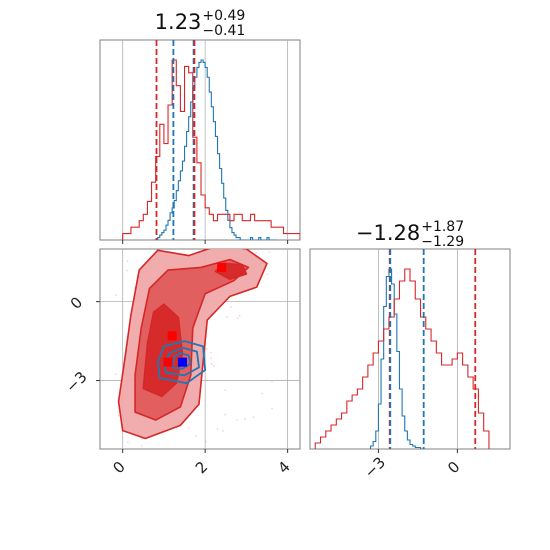  Describe the element at coordinates (283, 467) in the screenshot. I see `contour-2d-xtick-label: 4` at that location.